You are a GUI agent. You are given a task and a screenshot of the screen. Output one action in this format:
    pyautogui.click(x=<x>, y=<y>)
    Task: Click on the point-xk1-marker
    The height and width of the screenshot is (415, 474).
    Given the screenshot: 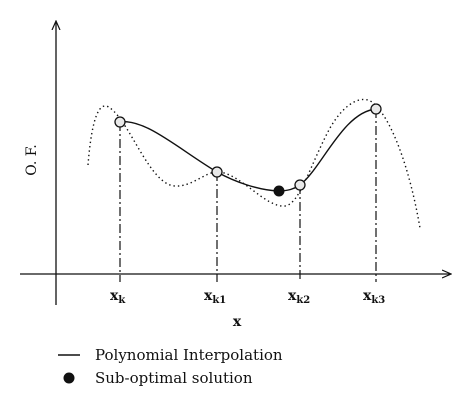 What is the action you would take?
    pyautogui.click(x=217, y=172)
    